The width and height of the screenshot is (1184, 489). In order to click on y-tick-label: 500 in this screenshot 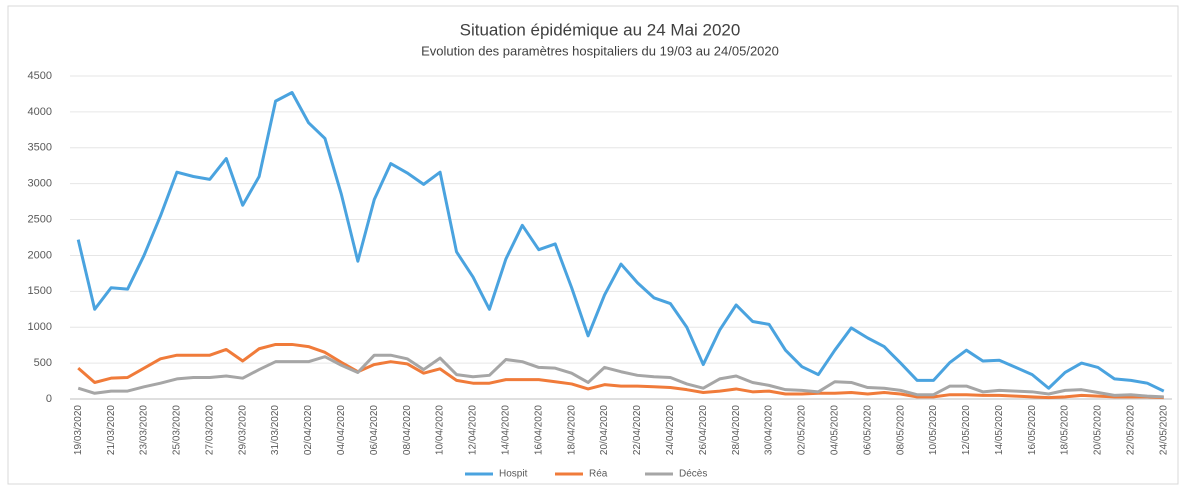, I will do `click(43, 363)`.